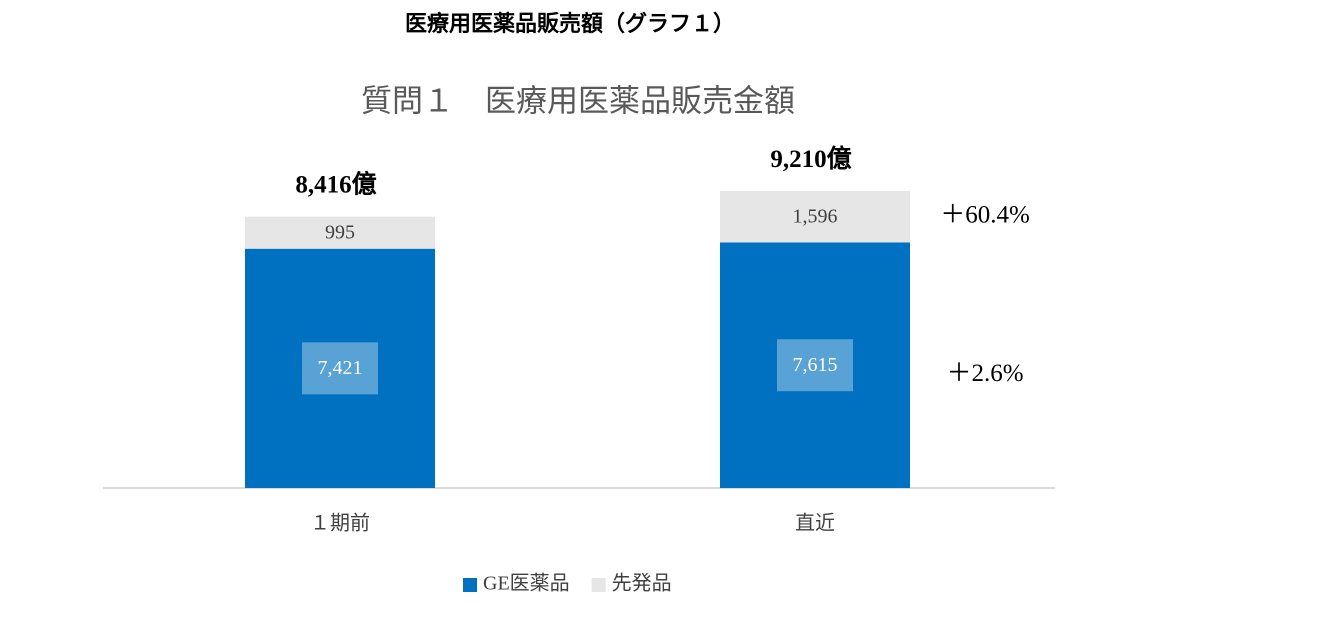 The image size is (1335, 617). I want to click on x-tick-label: １期前, so click(340, 523).